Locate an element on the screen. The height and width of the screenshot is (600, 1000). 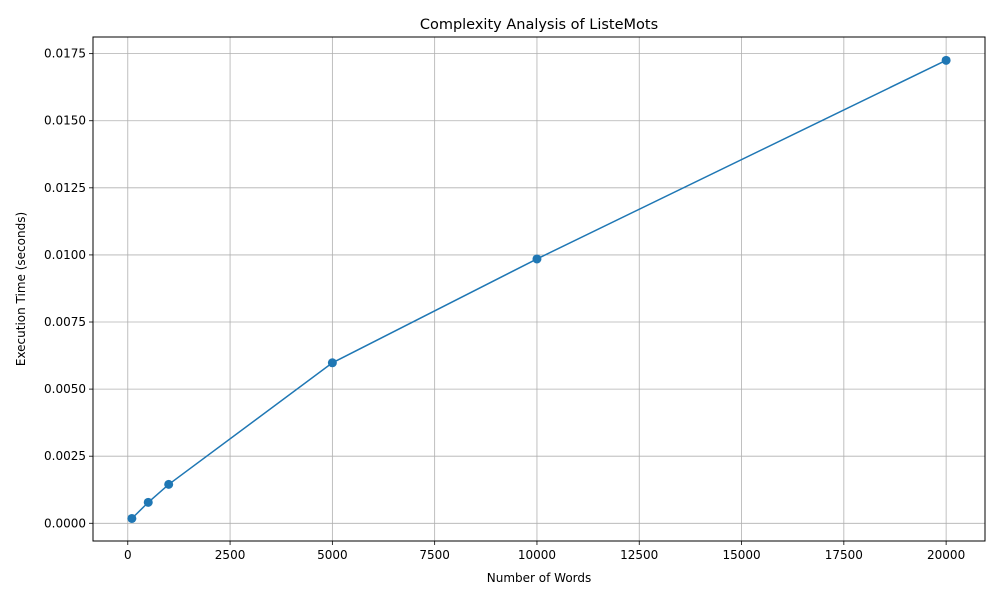
y-tick-label: 0.0125 is located at coordinates (65, 188).